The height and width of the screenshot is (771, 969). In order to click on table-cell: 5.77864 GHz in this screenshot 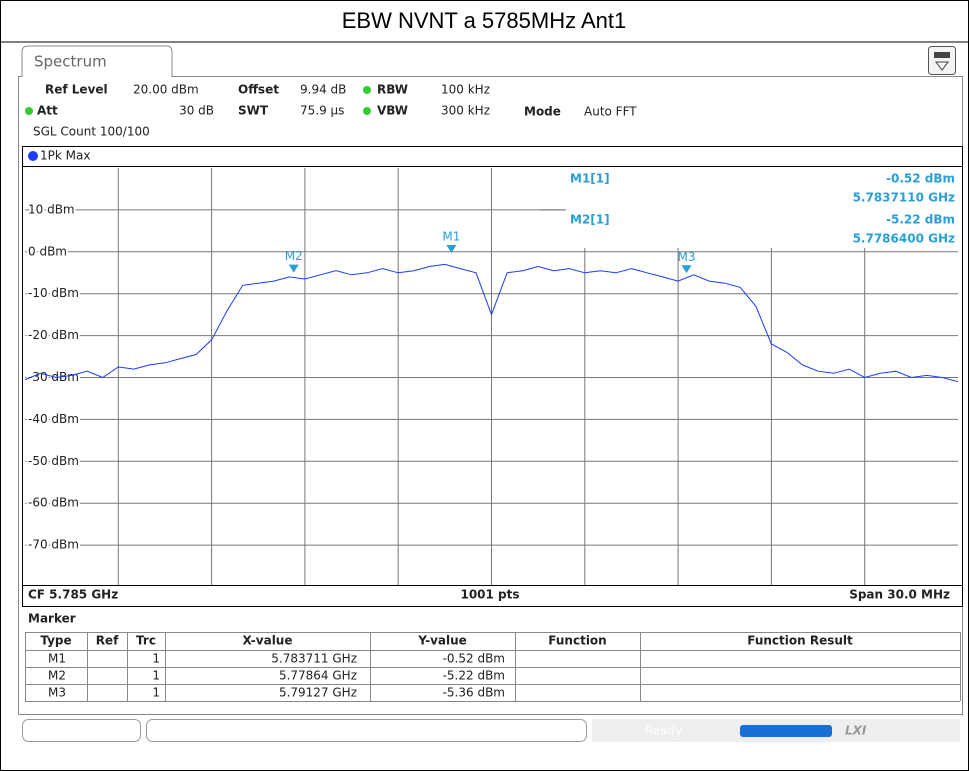, I will do `click(318, 676)`.